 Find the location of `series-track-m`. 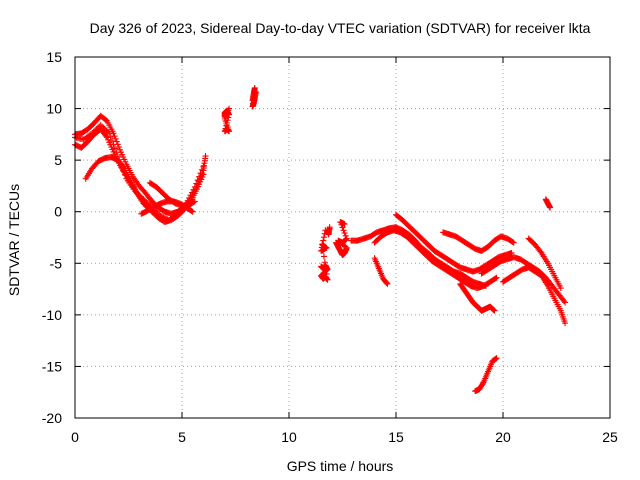

series-track-m is located at coordinates (435, 259).